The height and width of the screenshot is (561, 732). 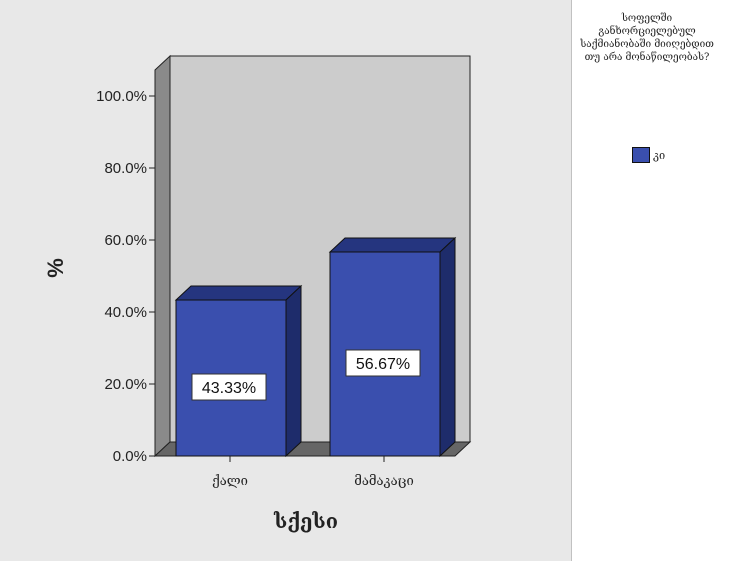 What do you see at coordinates (641, 155) in the screenshot?
I see `legend-swatch` at bounding box center [641, 155].